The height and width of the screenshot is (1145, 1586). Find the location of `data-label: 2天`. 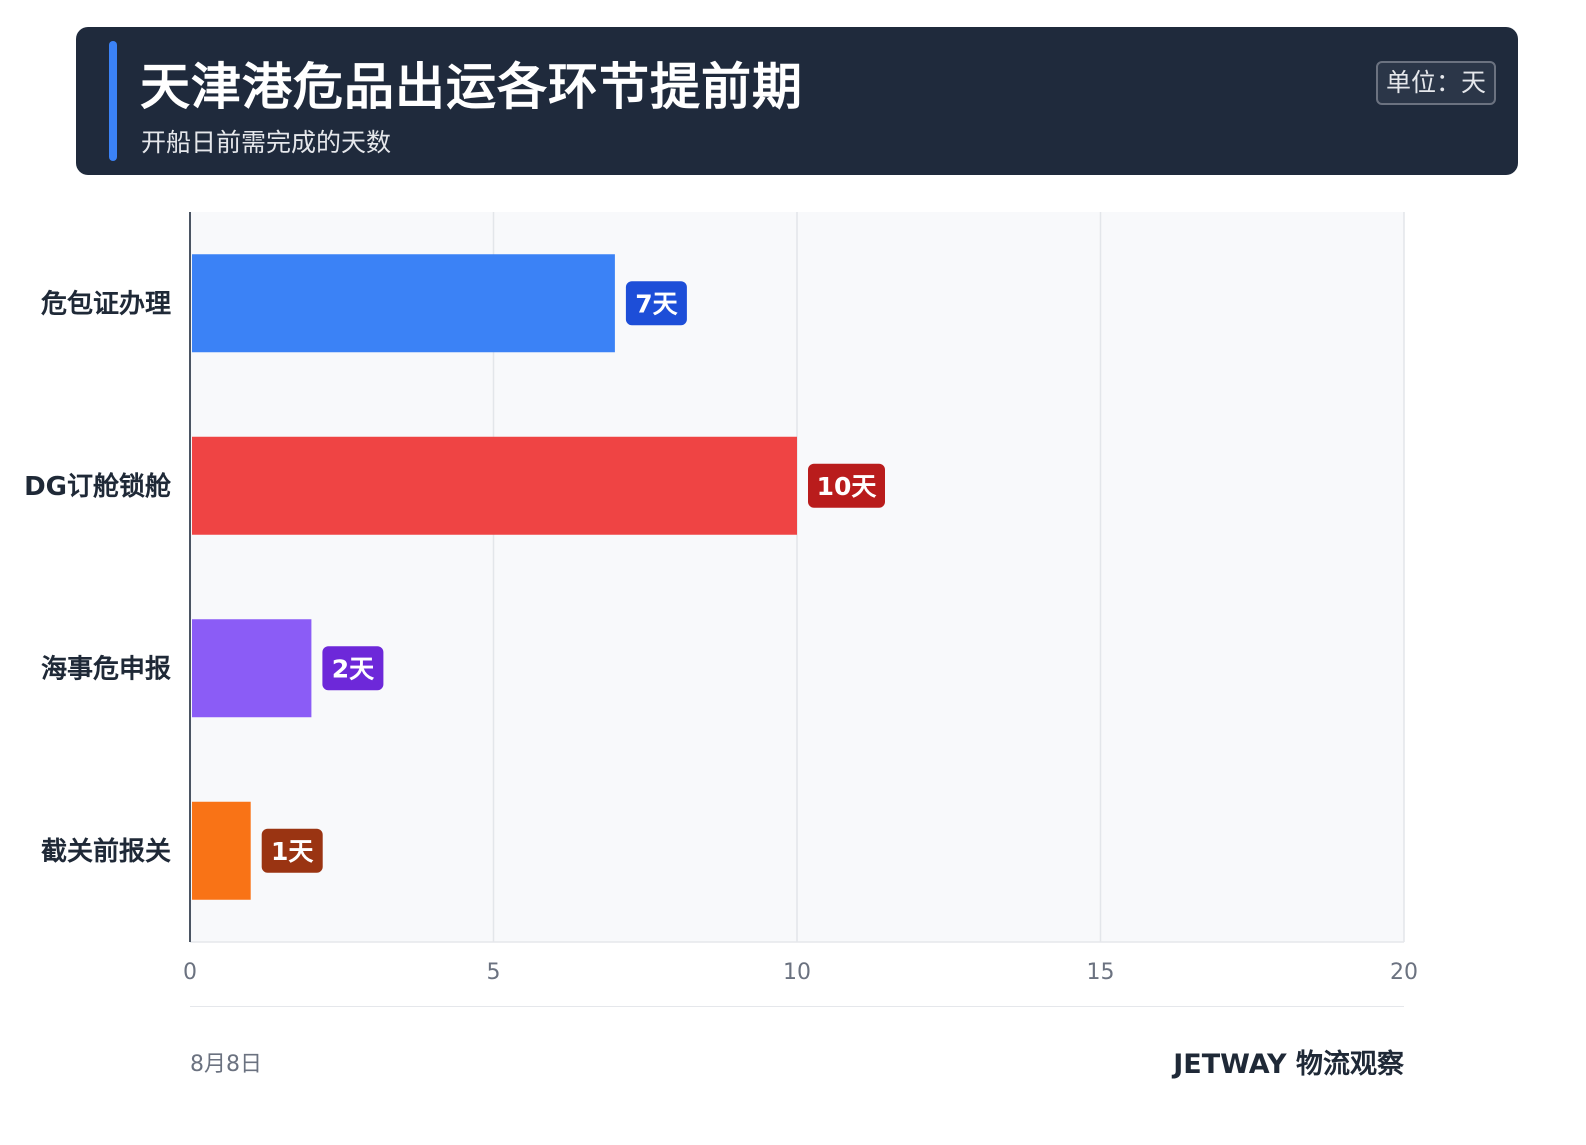

data-label: 2天 is located at coordinates (353, 668).